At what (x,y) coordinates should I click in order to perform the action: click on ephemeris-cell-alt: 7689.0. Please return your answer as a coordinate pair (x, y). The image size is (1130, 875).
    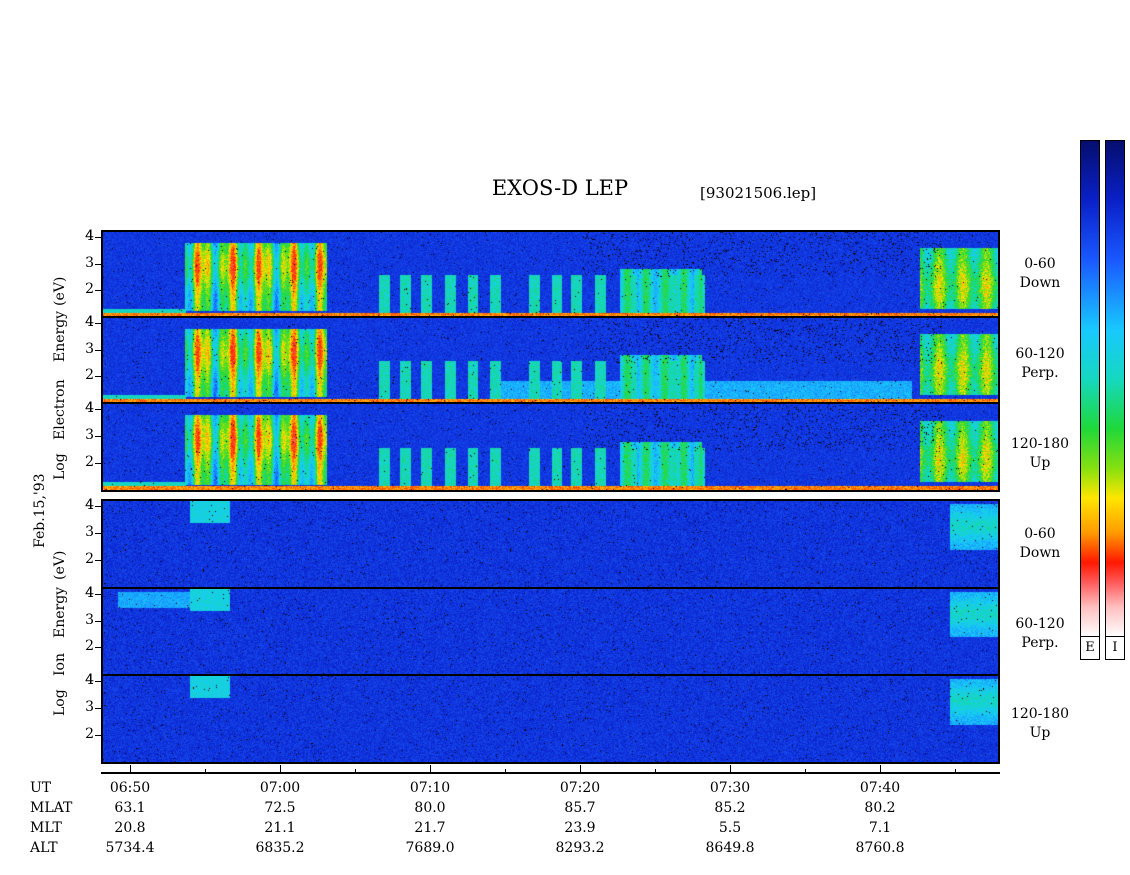
    Looking at the image, I should click on (430, 848).